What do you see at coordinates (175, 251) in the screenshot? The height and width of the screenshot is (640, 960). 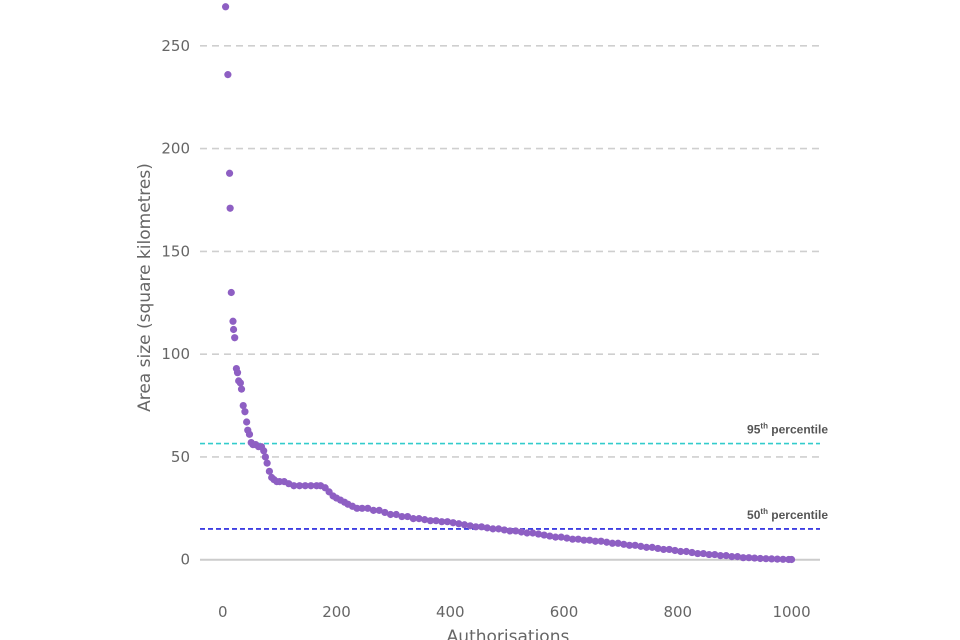 I see `y-tick-label: 150` at bounding box center [175, 251].